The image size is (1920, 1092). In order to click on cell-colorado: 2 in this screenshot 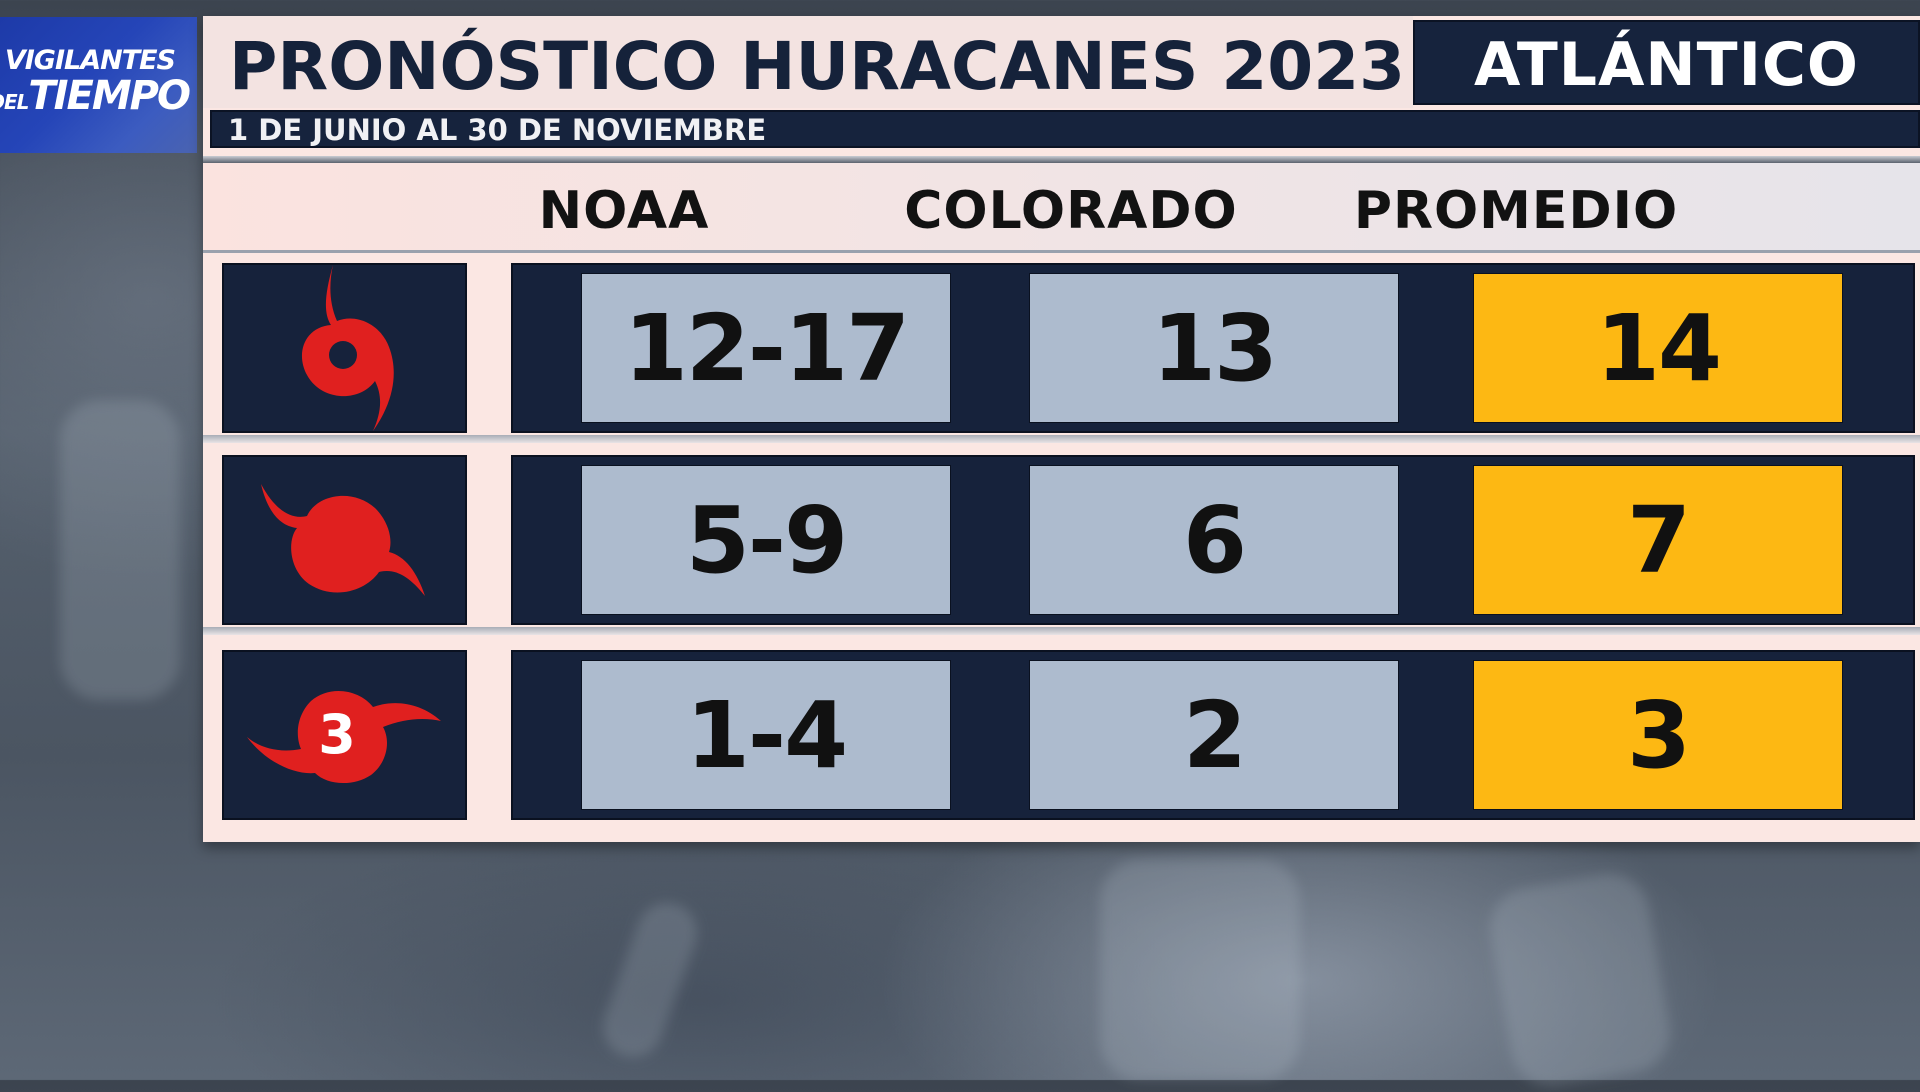, I will do `click(1214, 735)`.